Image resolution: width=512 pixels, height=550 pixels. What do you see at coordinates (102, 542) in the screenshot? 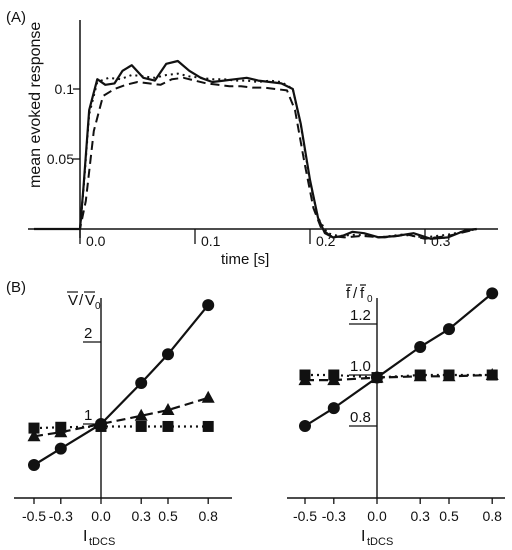
I see `xlabel-i-sub-left: tDCS` at bounding box center [102, 542].